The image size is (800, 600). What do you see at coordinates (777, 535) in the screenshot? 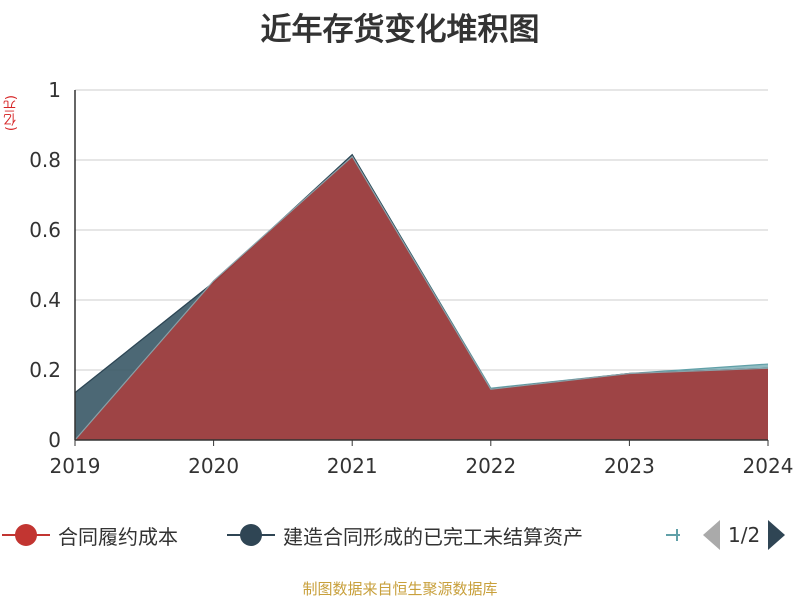
I see `legend-next-icon` at bounding box center [777, 535].